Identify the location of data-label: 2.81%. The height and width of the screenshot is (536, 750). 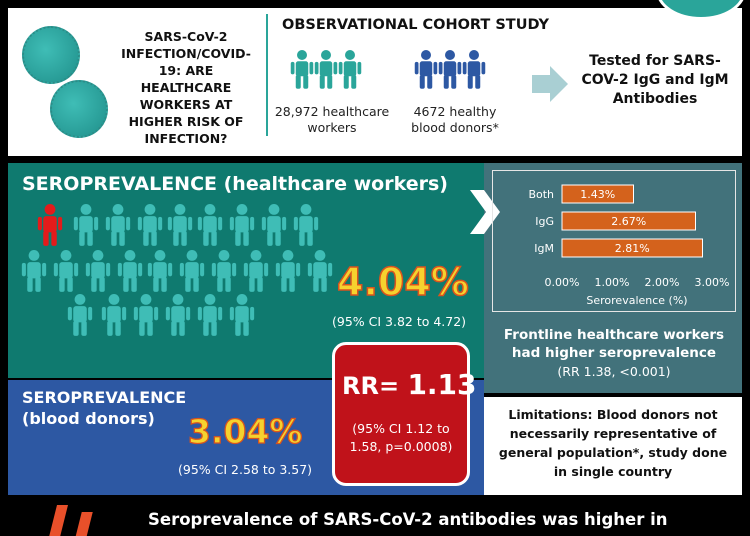
(632, 248).